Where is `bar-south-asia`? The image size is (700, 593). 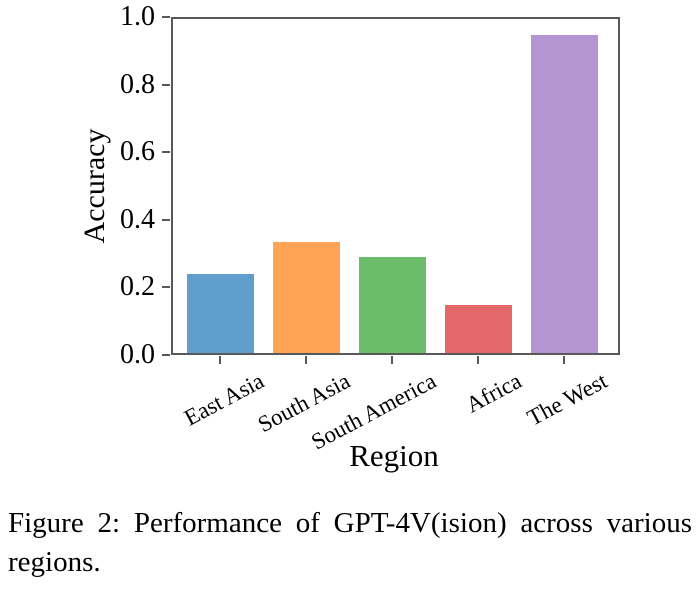 bar-south-asia is located at coordinates (306, 297).